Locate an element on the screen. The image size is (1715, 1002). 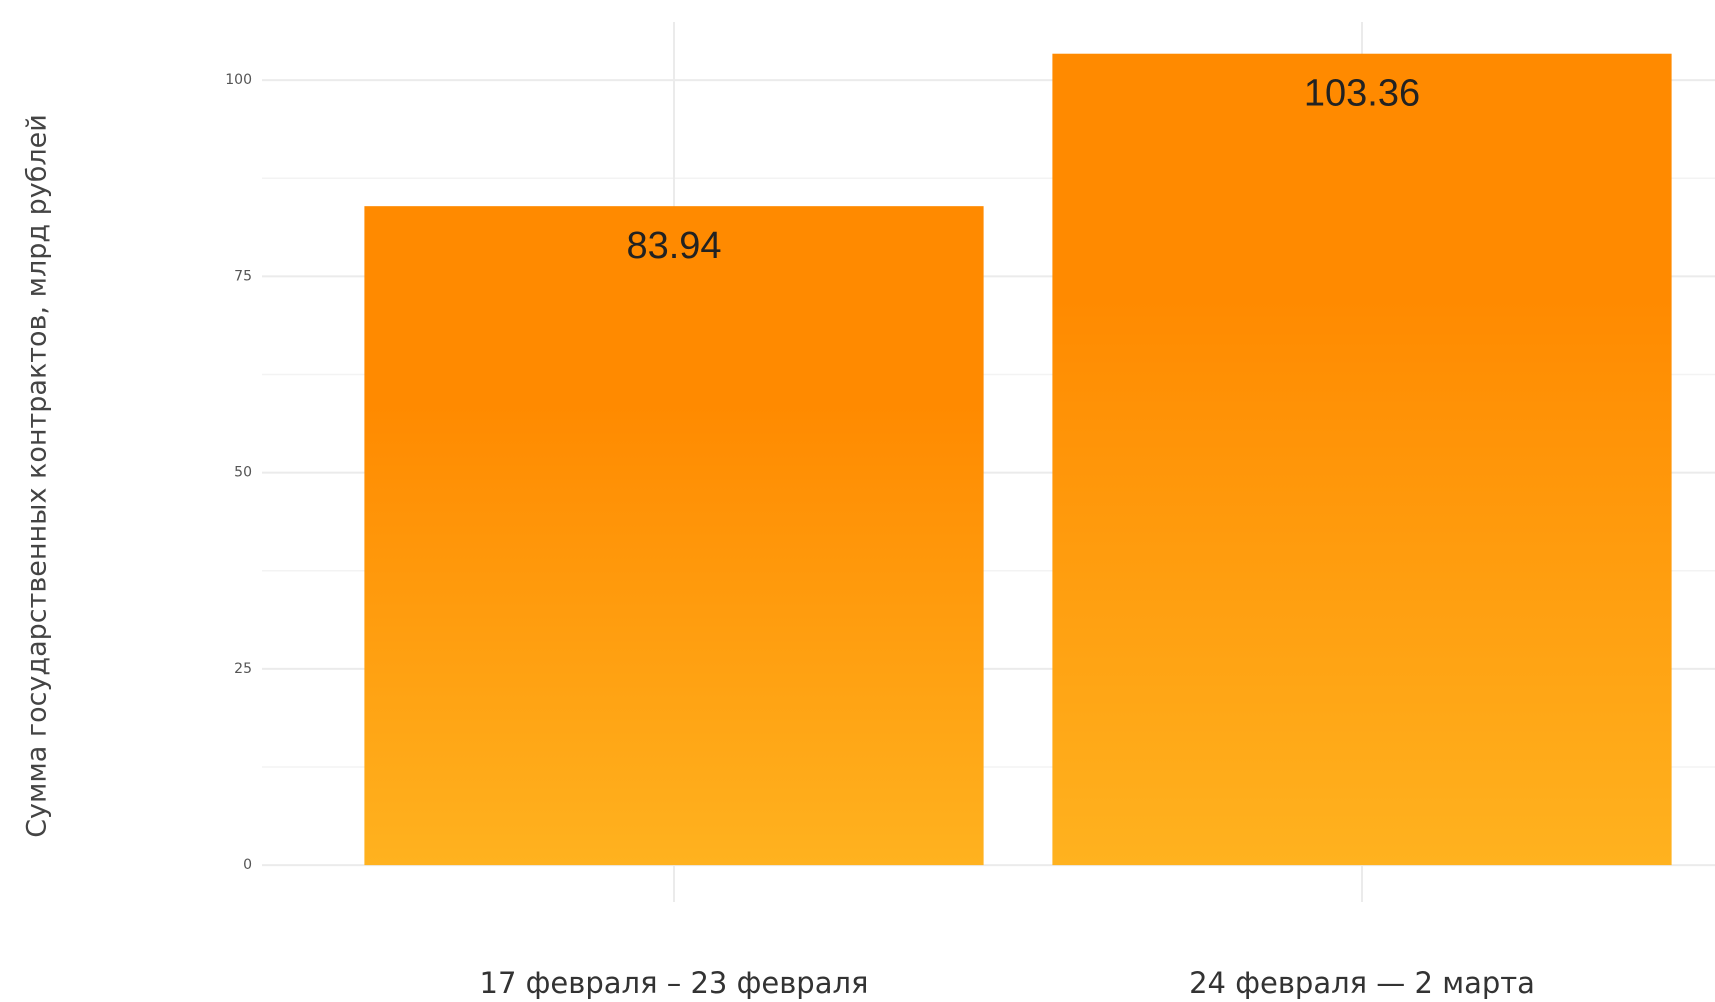
y-tick-label: 0 is located at coordinates (247, 865).